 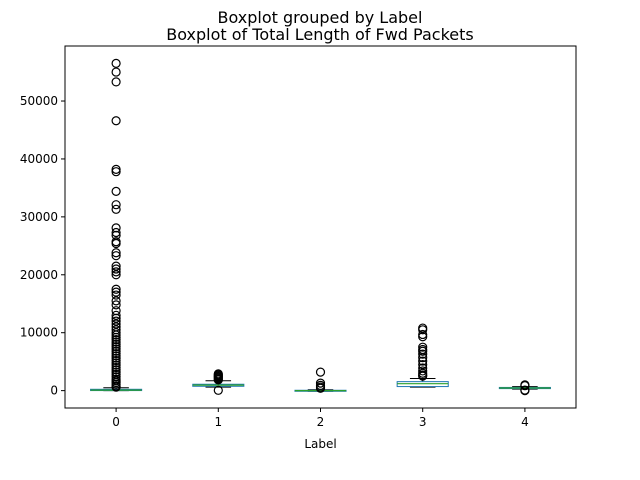 What do you see at coordinates (42, 246) in the screenshot?
I see `y-axis: 0 10000 20000 30000 40000 50000` at bounding box center [42, 246].